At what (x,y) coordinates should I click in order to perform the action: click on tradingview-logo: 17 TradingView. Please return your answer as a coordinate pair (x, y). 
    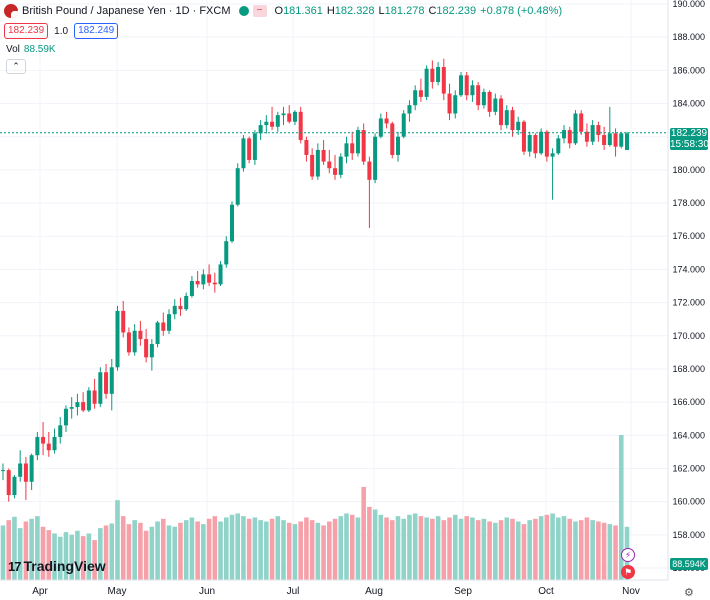
    Looking at the image, I should click on (57, 566).